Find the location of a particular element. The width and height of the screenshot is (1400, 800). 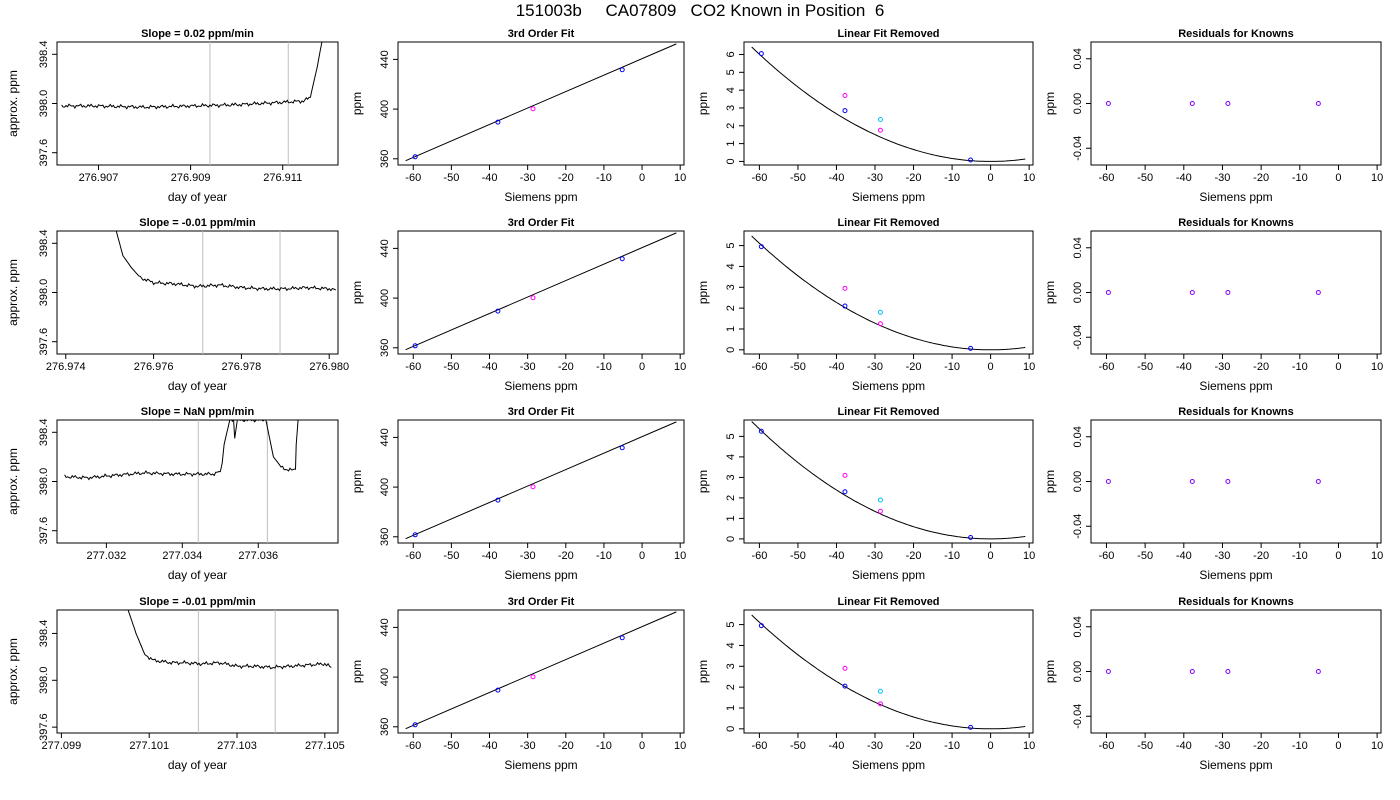

y-tick-label: 397.6 is located at coordinates (44, 727).